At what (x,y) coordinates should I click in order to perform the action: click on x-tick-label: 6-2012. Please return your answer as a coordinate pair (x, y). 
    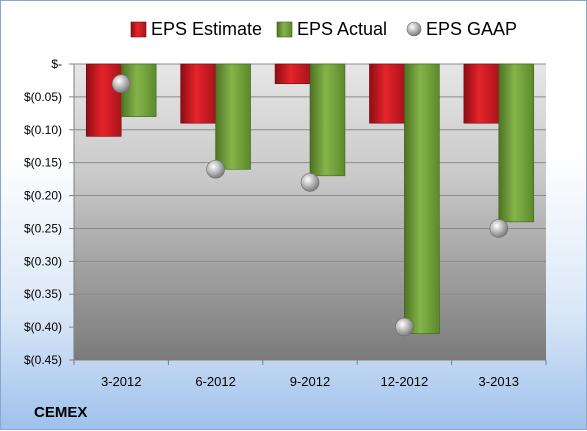
    Looking at the image, I should click on (215, 381).